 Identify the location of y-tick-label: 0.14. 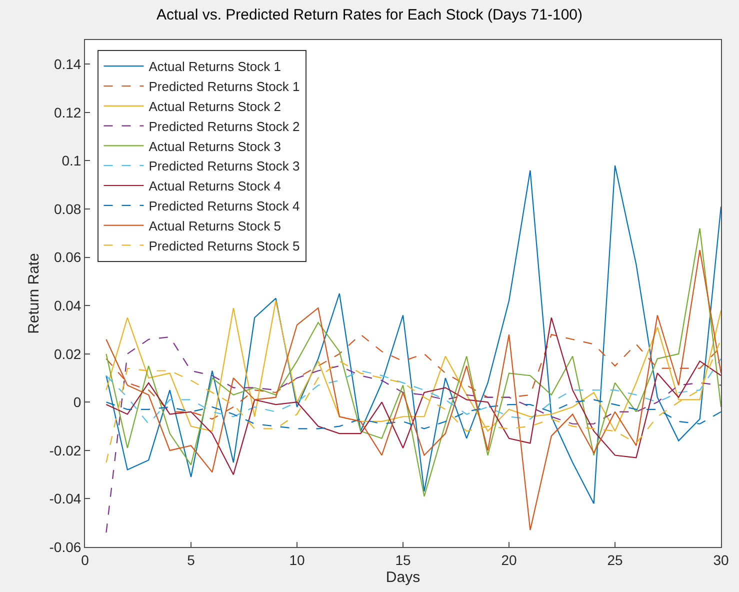
(68, 64).